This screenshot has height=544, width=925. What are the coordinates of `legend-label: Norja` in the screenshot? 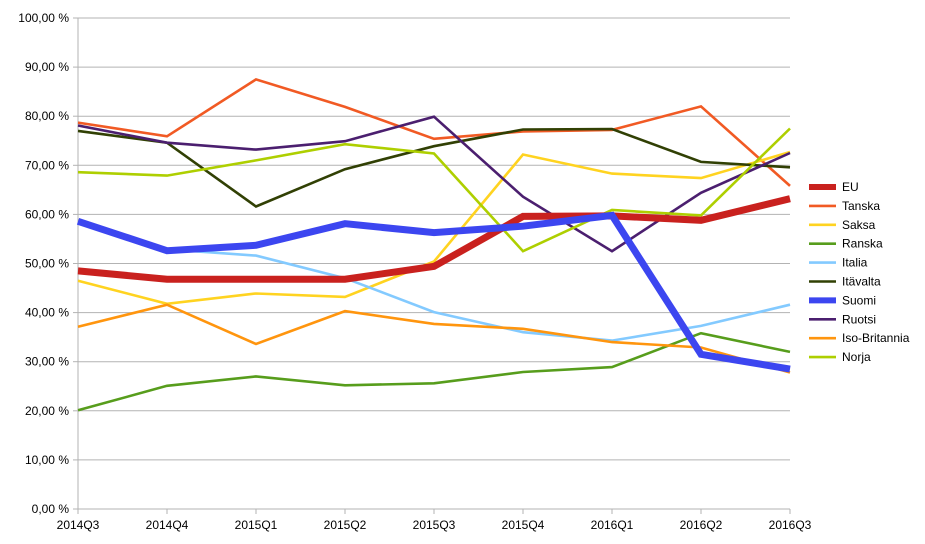 It's located at (856, 357).